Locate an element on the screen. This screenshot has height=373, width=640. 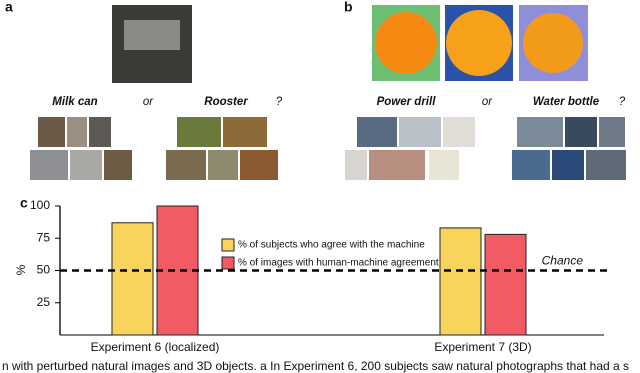
chance-label: Chance is located at coordinates (563, 261).